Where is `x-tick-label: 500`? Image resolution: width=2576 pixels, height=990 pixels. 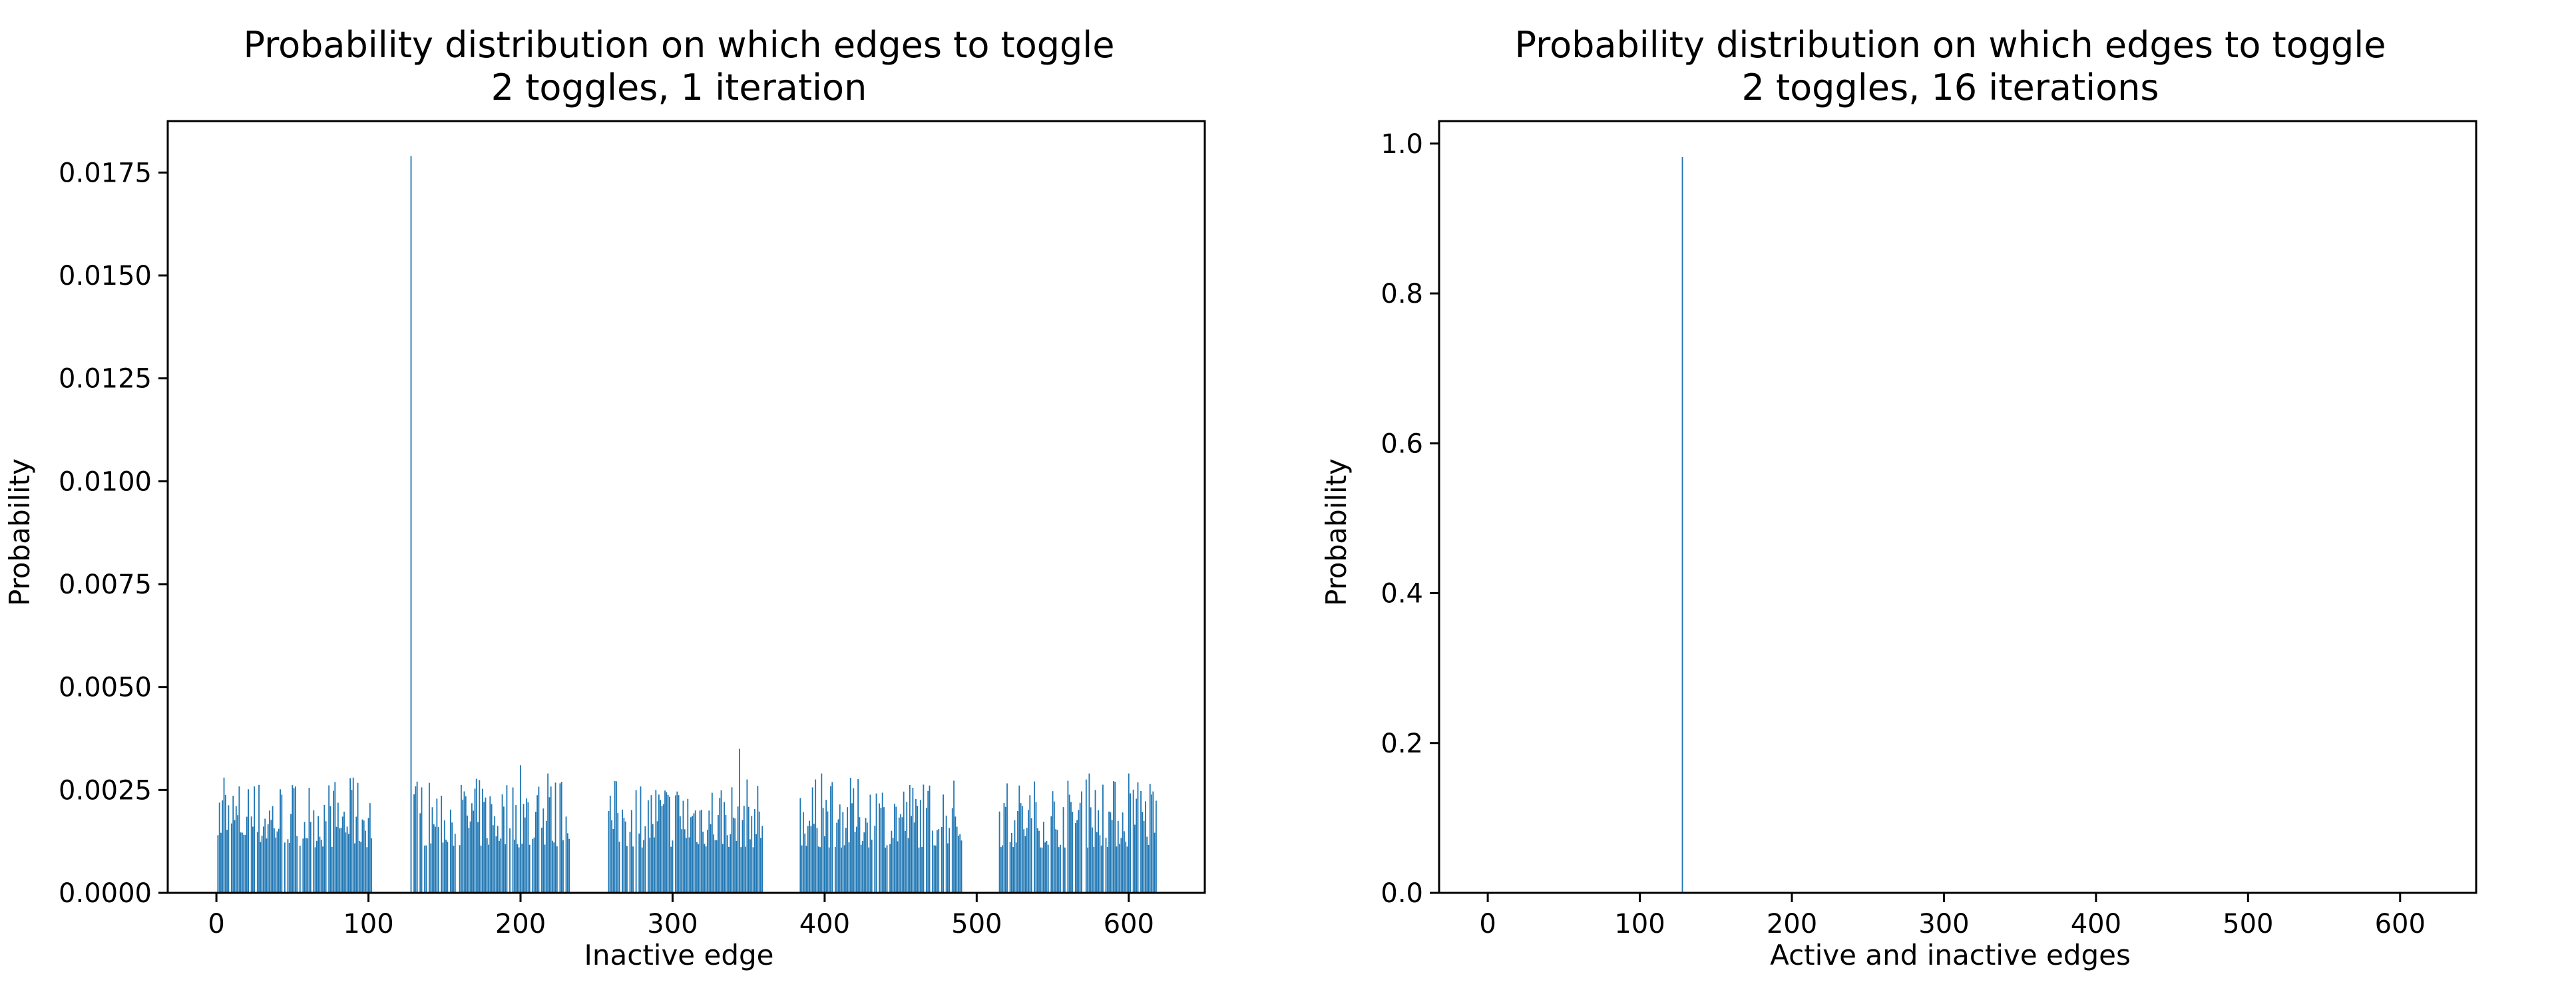
x-tick-label: 500 is located at coordinates (976, 924).